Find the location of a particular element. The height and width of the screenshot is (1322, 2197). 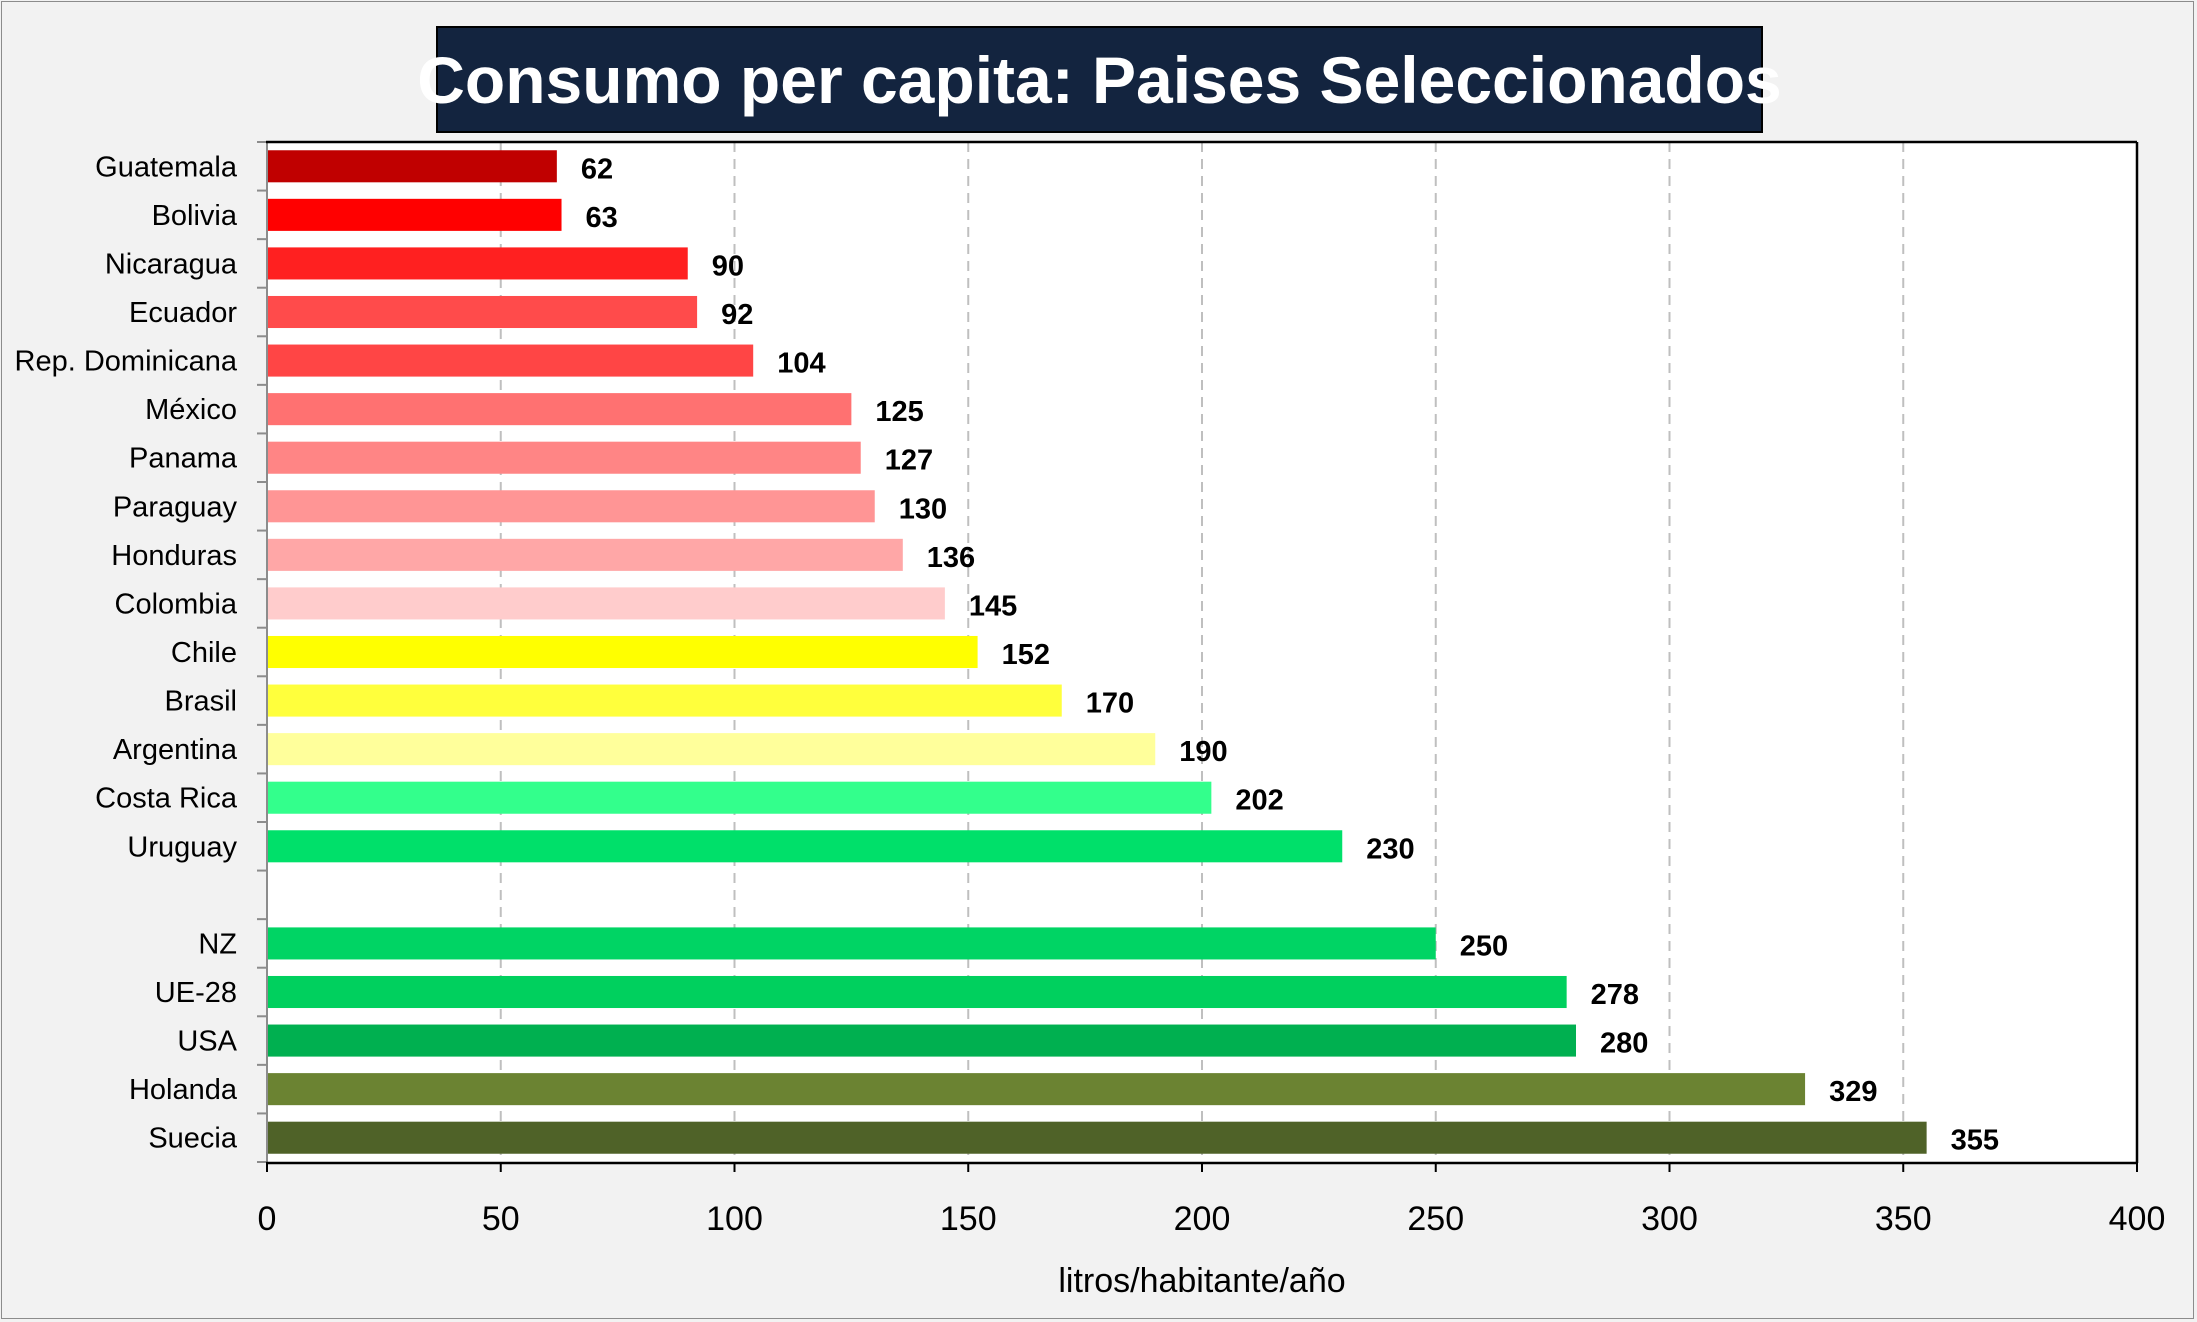

data-label: 329 is located at coordinates (1853, 1092).